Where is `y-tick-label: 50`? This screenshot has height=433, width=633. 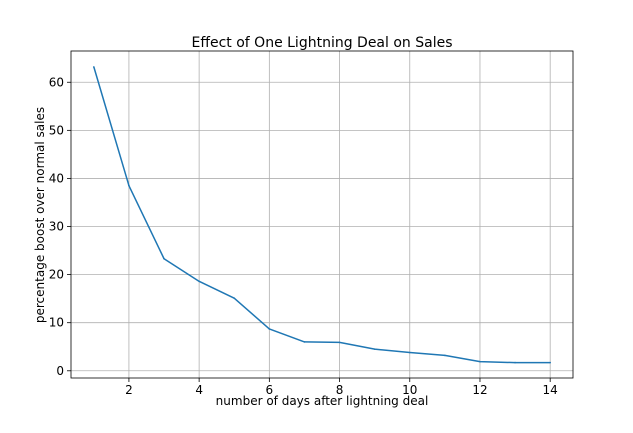 y-tick-label: 50 is located at coordinates (56, 130).